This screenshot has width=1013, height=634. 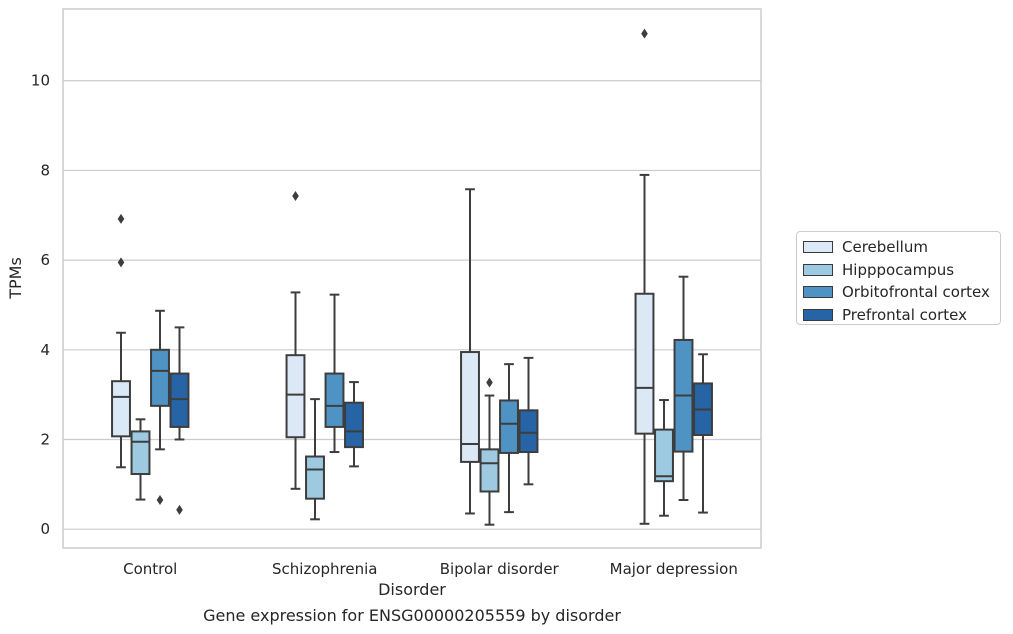 What do you see at coordinates (40, 305) in the screenshot?
I see `y-tick-labels: 0 2 4 6 8 10` at bounding box center [40, 305].